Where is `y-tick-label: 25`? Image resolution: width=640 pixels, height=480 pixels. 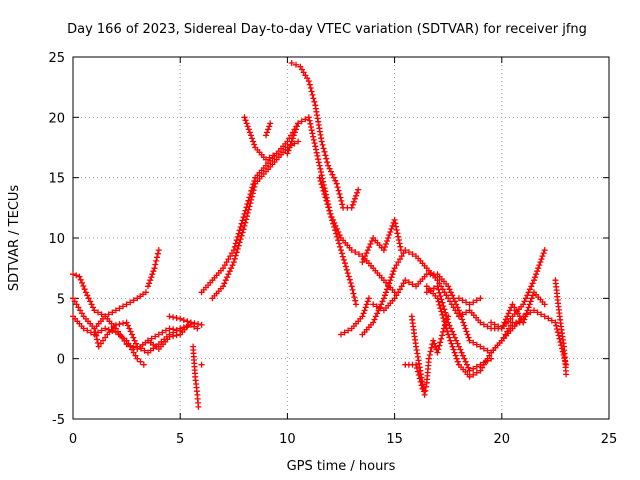
y-tick-label: 25 is located at coordinates (56, 58).